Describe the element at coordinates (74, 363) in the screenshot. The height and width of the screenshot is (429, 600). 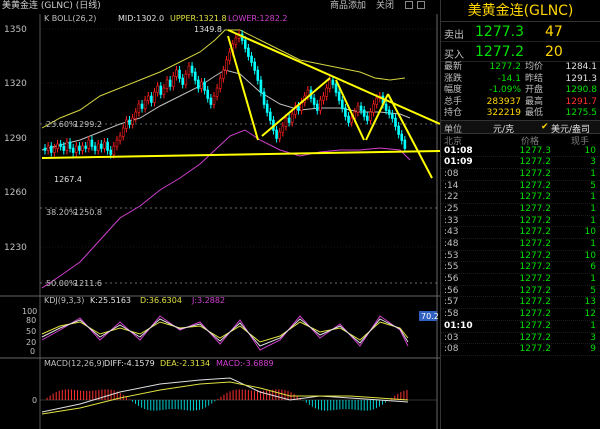
I see `macd-label: MACD(12,26,9)` at that location.